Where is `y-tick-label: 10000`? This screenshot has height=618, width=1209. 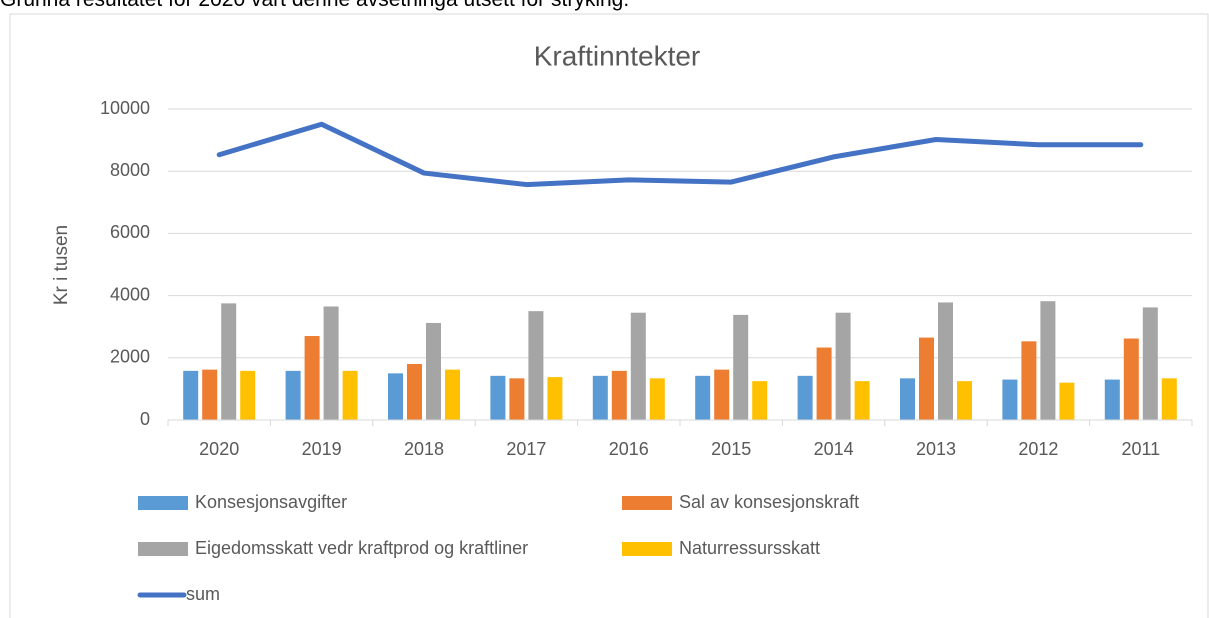 y-tick-label: 10000 is located at coordinates (125, 108).